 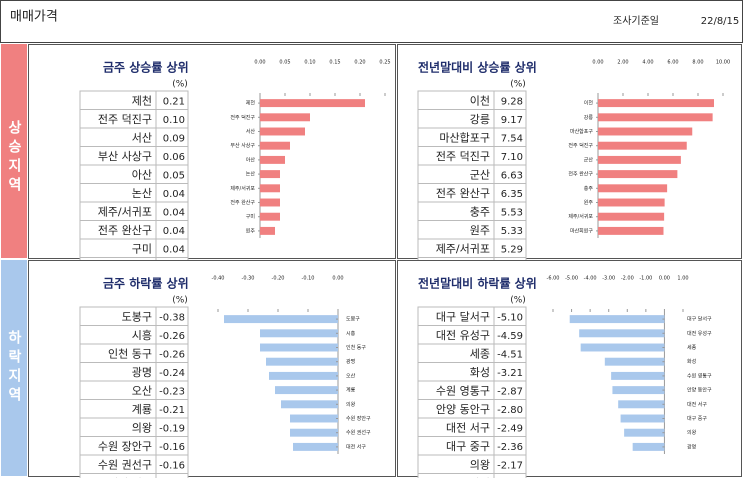 What do you see at coordinates (691, 446) in the screenshot?
I see `bar-category-label: 광명` at bounding box center [691, 446].